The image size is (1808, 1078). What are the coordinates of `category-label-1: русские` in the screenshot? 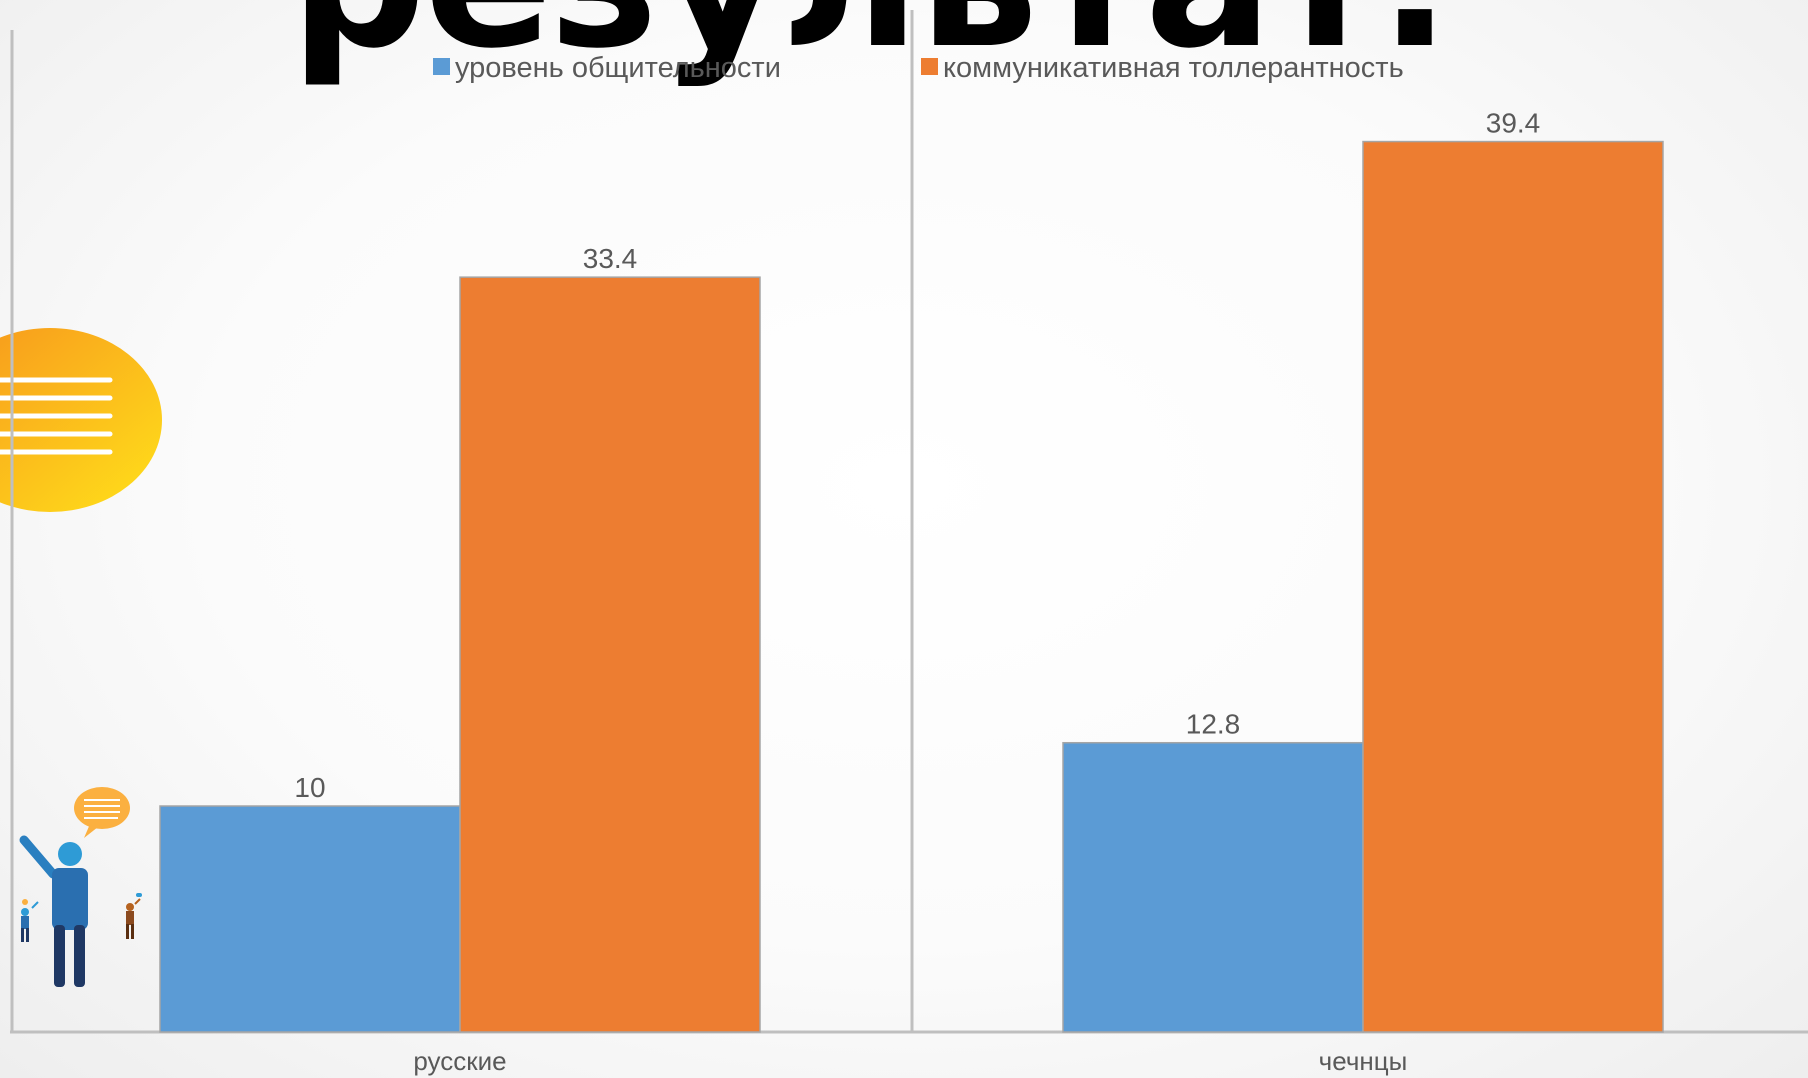 It's located at (459, 1061).